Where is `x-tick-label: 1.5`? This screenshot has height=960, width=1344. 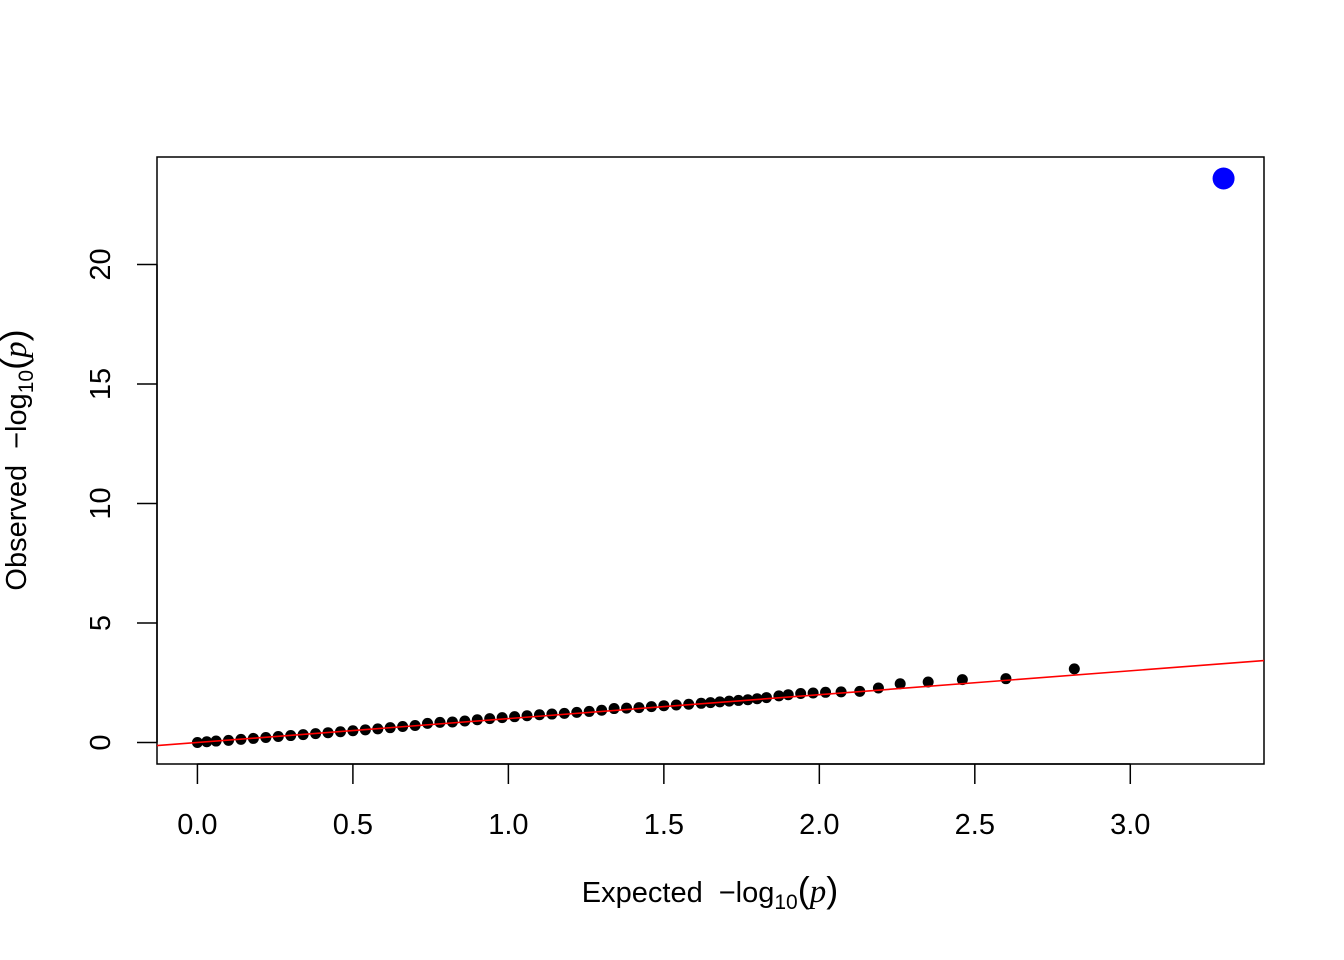 x-tick-label: 1.5 is located at coordinates (664, 825).